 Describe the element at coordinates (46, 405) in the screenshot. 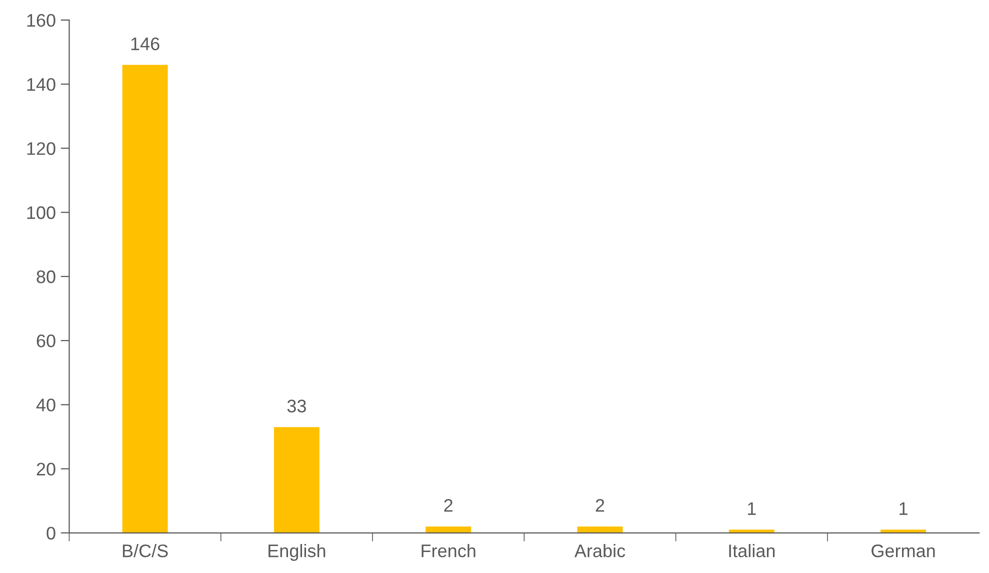

I see `y-tick-label: 40` at that location.